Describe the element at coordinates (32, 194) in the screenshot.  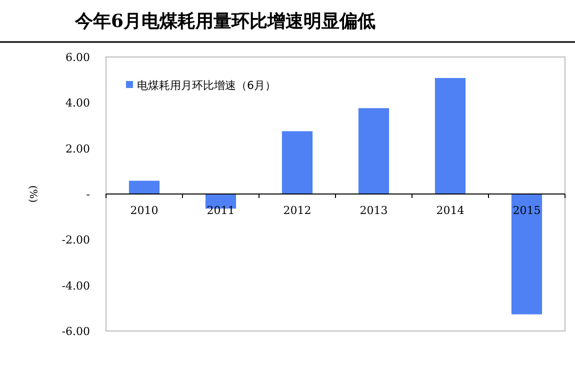
I see `y-axis-title: (%)` at that location.